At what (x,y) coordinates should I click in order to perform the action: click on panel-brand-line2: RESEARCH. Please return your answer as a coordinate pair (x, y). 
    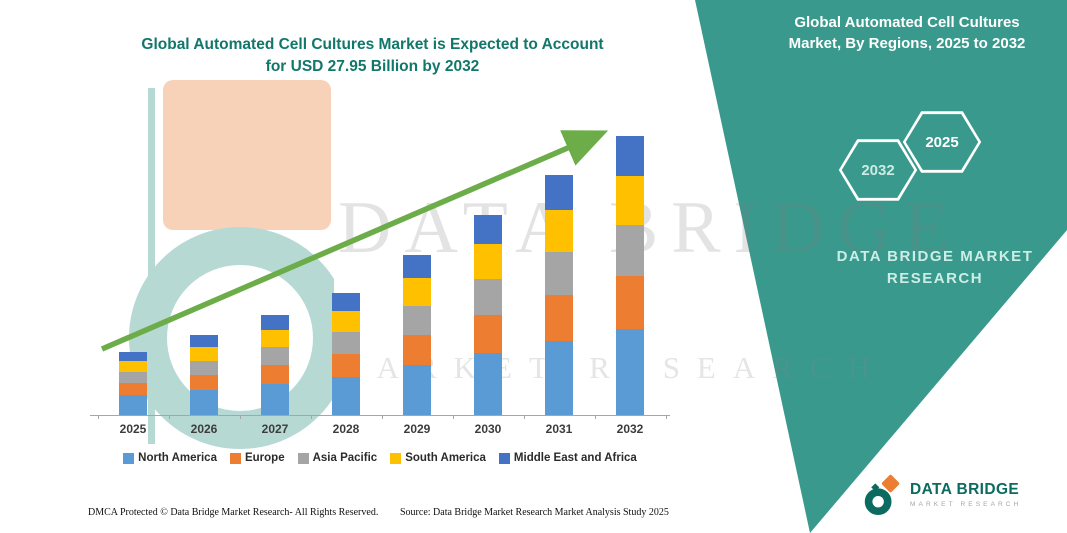
    Looking at the image, I should click on (935, 278).